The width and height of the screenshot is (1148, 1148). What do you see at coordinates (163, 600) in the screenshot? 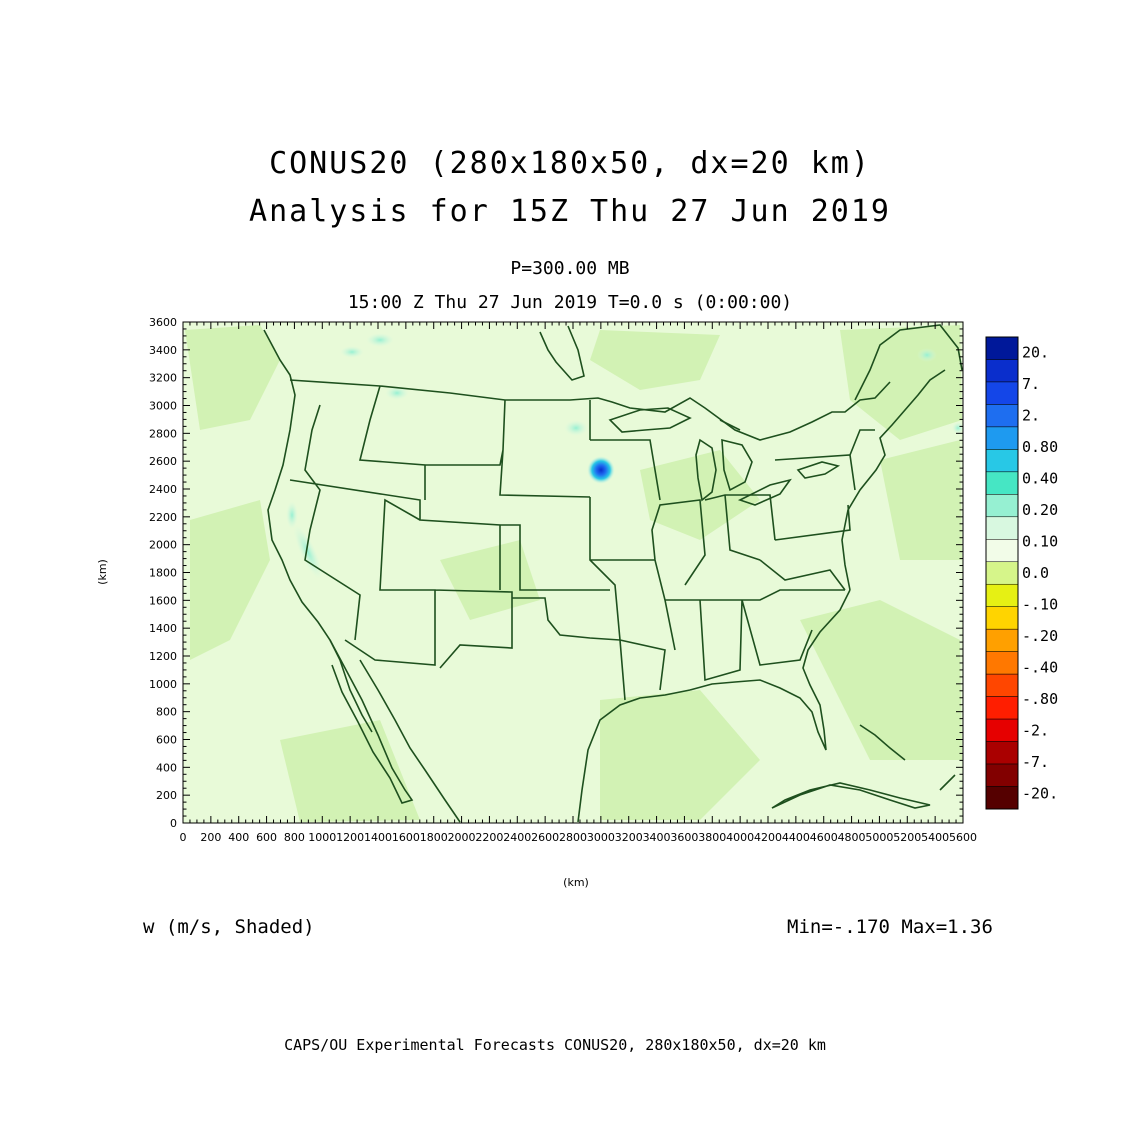
I see `y-tick-label: 1600` at bounding box center [163, 600].